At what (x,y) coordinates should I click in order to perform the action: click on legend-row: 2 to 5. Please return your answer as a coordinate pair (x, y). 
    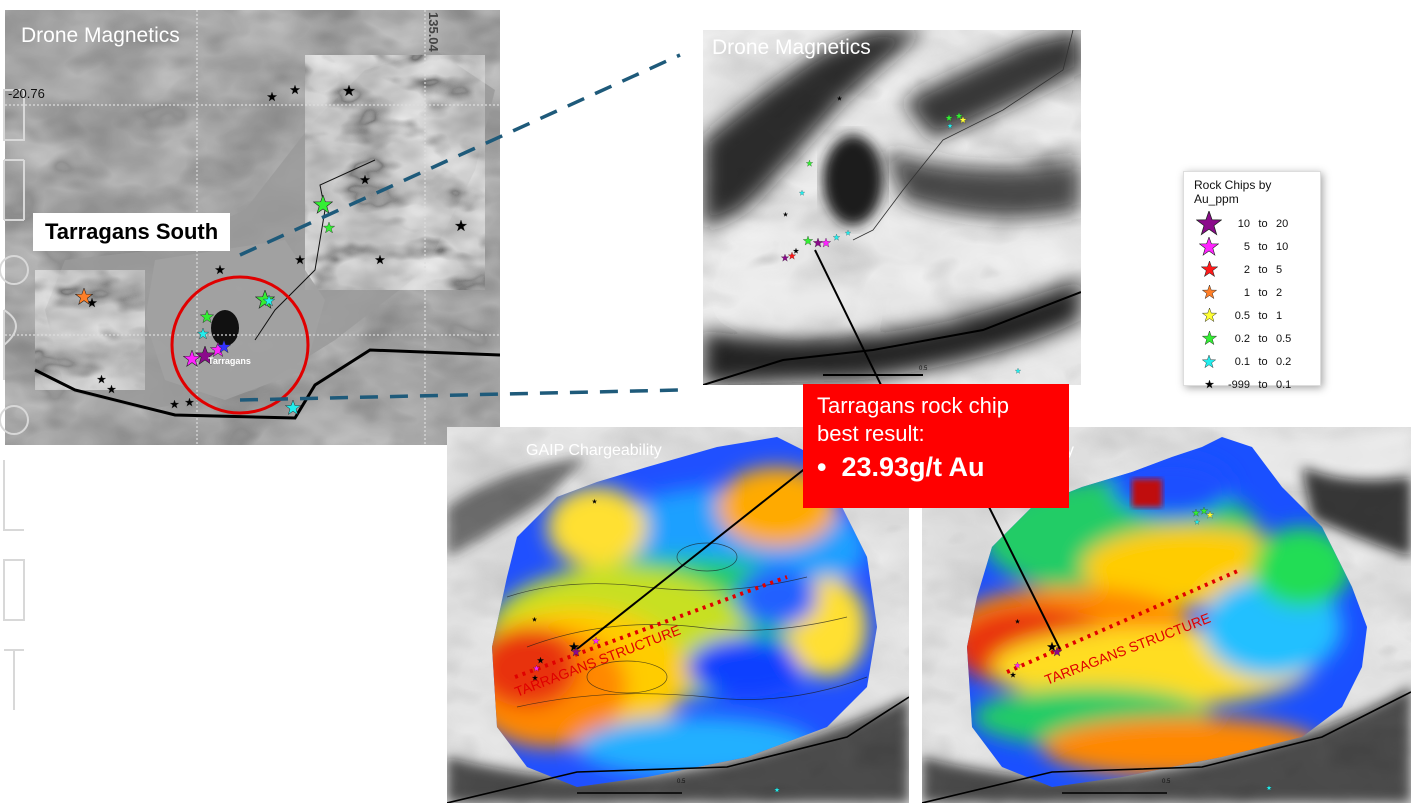
    Looking at the image, I should click on (1252, 269).